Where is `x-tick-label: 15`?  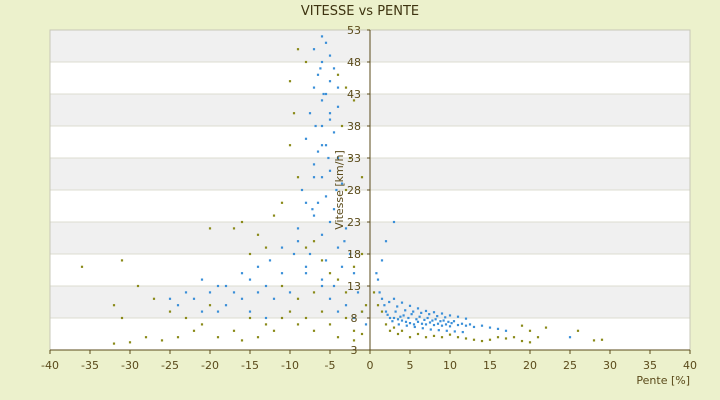
x-tick-label: 15 is located at coordinates (490, 365).